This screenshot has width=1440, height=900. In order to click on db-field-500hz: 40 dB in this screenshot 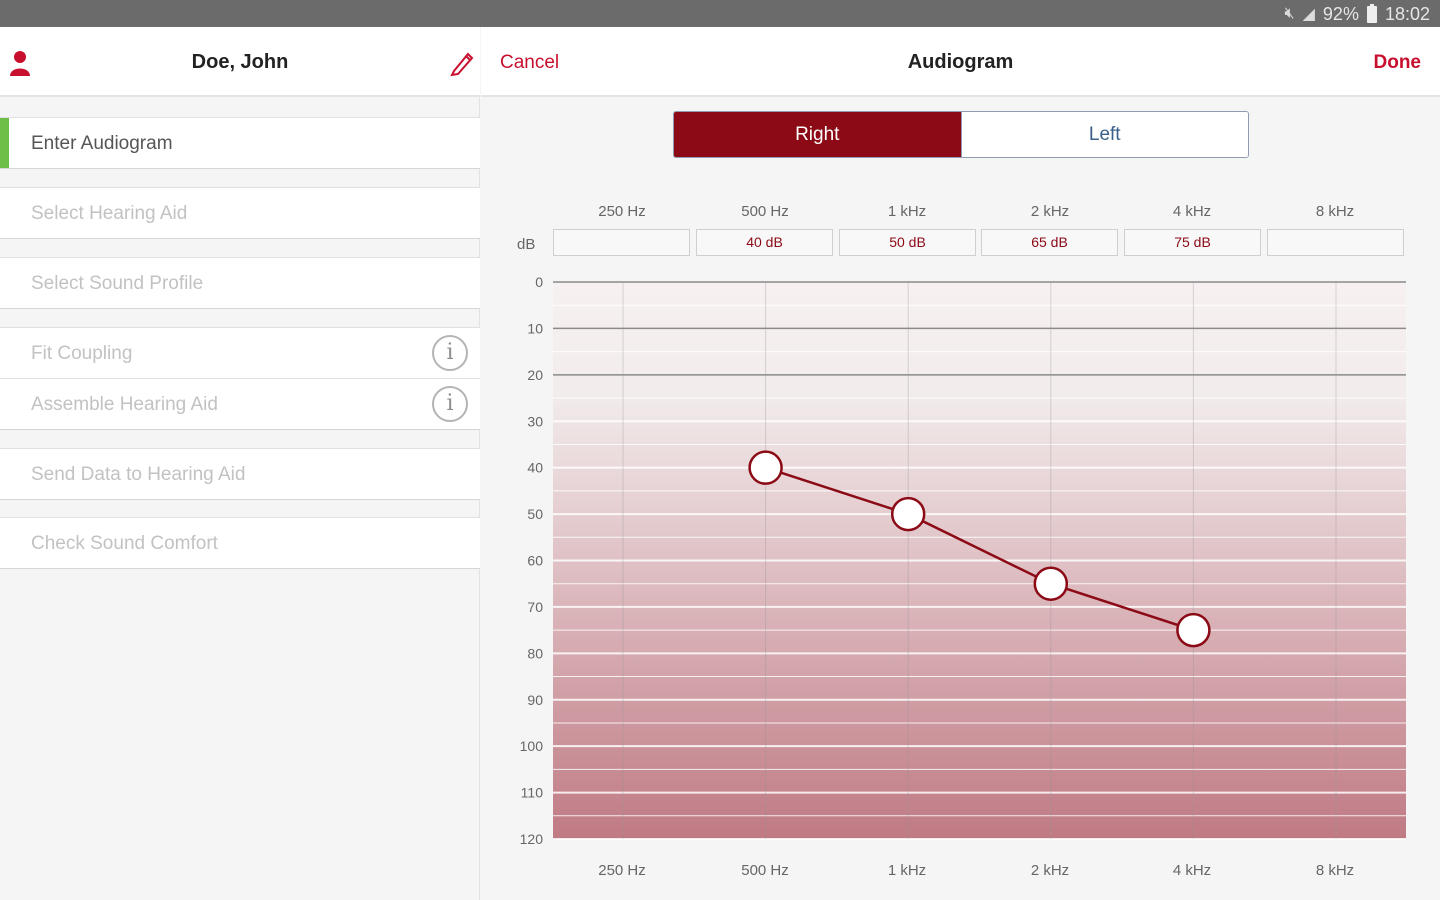, I will do `click(764, 242)`.